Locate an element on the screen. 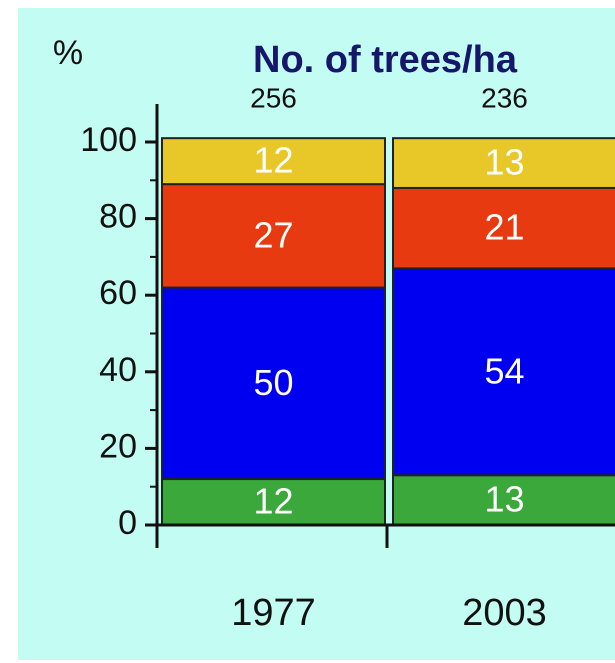 The height and width of the screenshot is (663, 615). x-tick-label: 1977 is located at coordinates (273, 613).